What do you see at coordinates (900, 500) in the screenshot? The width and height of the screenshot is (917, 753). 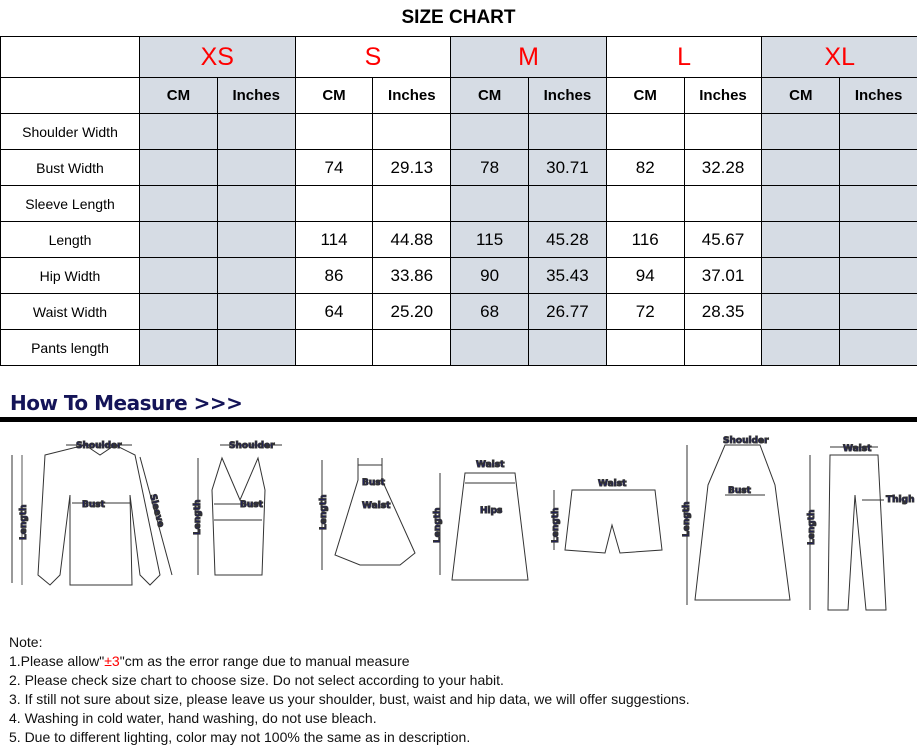 I see `svg-text: Thigh` at bounding box center [900, 500].